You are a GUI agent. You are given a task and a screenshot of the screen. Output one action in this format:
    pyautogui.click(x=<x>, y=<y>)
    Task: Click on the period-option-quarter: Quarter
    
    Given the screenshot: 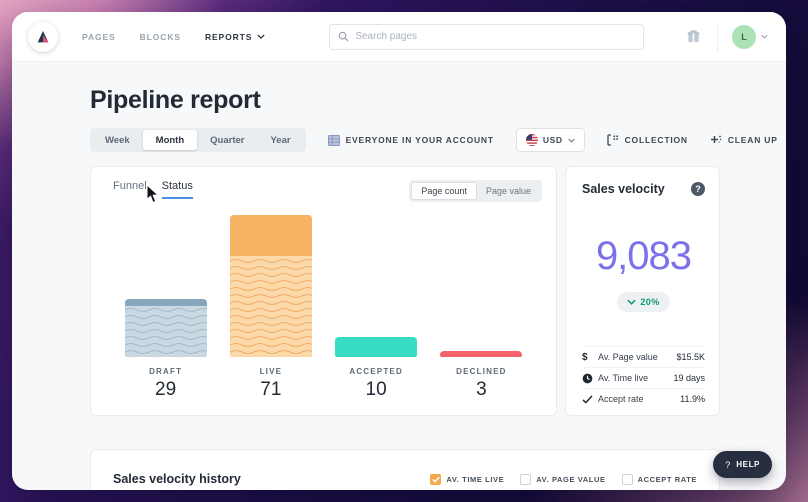 What is the action you would take?
    pyautogui.click(x=227, y=140)
    